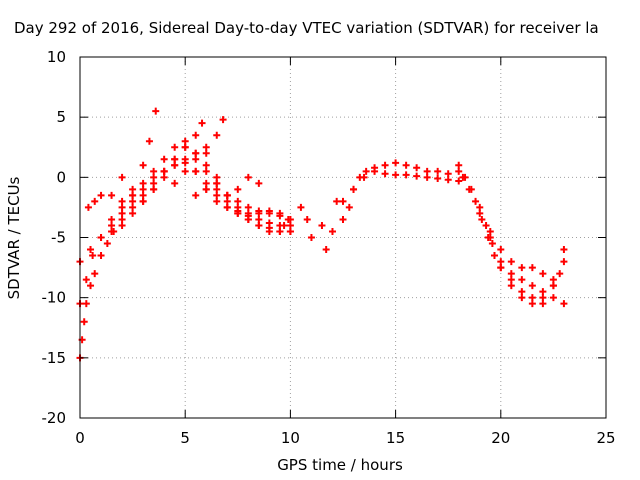 The width and height of the screenshot is (640, 480). What do you see at coordinates (395, 438) in the screenshot?
I see `x-tick-label: 15` at bounding box center [395, 438].